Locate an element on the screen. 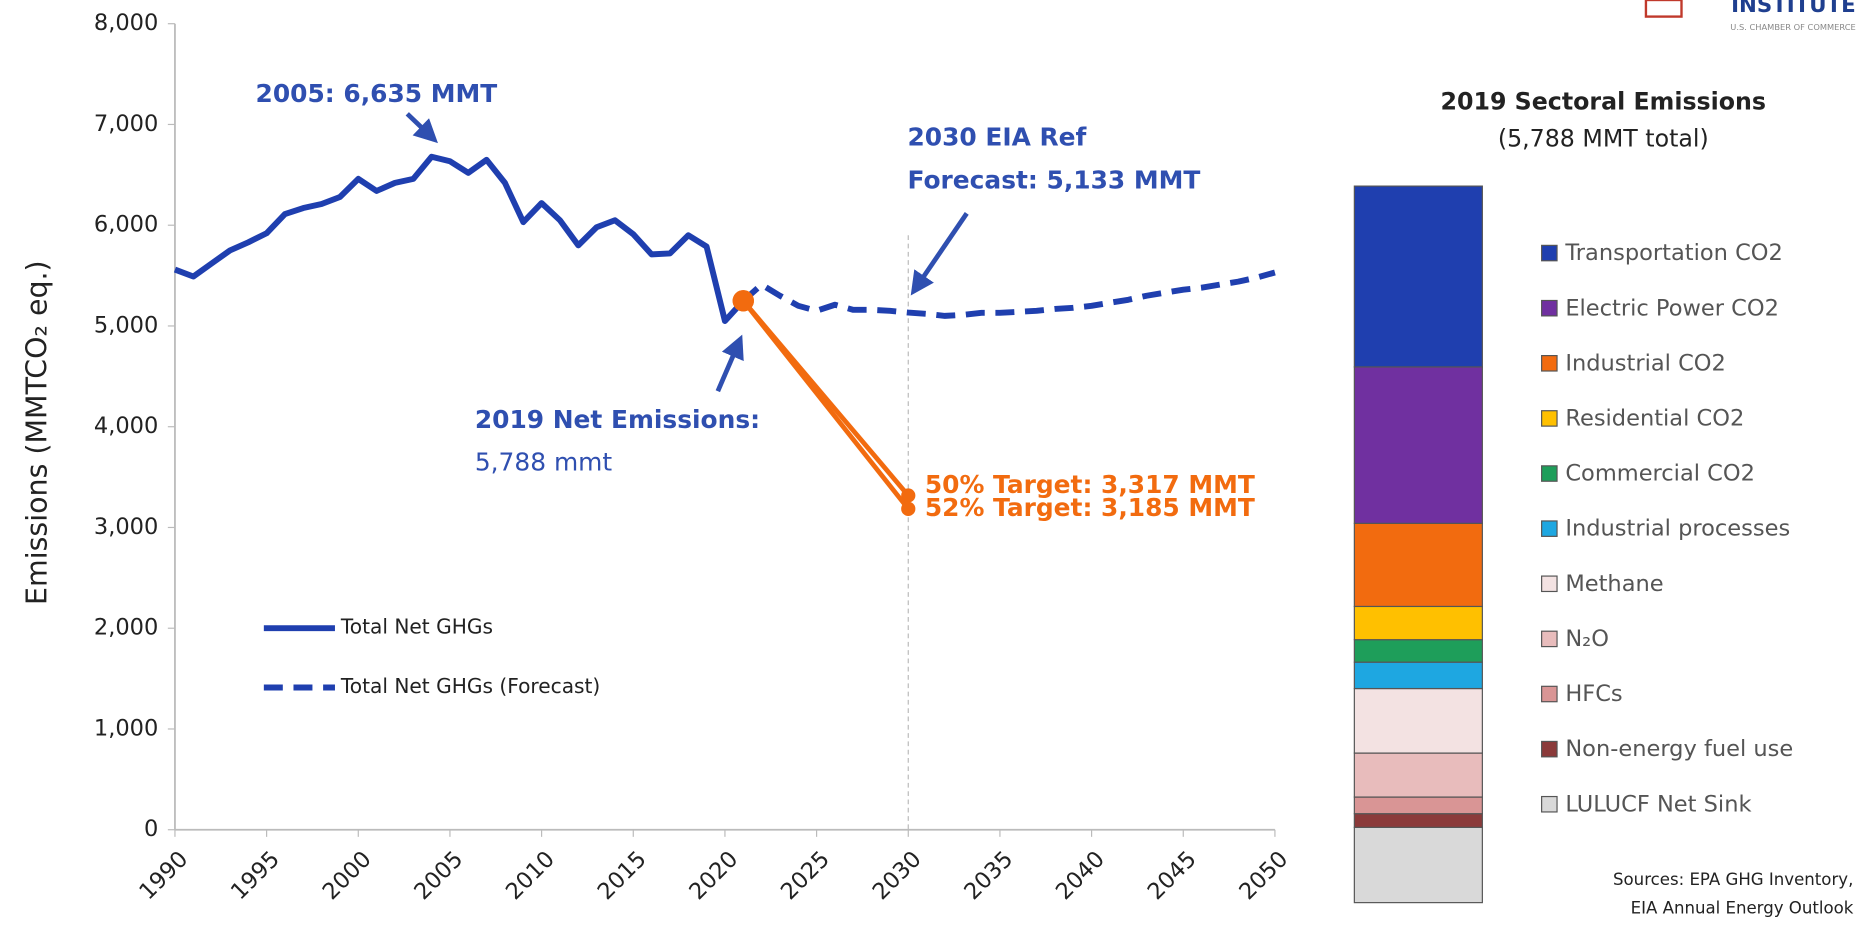  y-tick-label: 1,000 is located at coordinates (126, 728).